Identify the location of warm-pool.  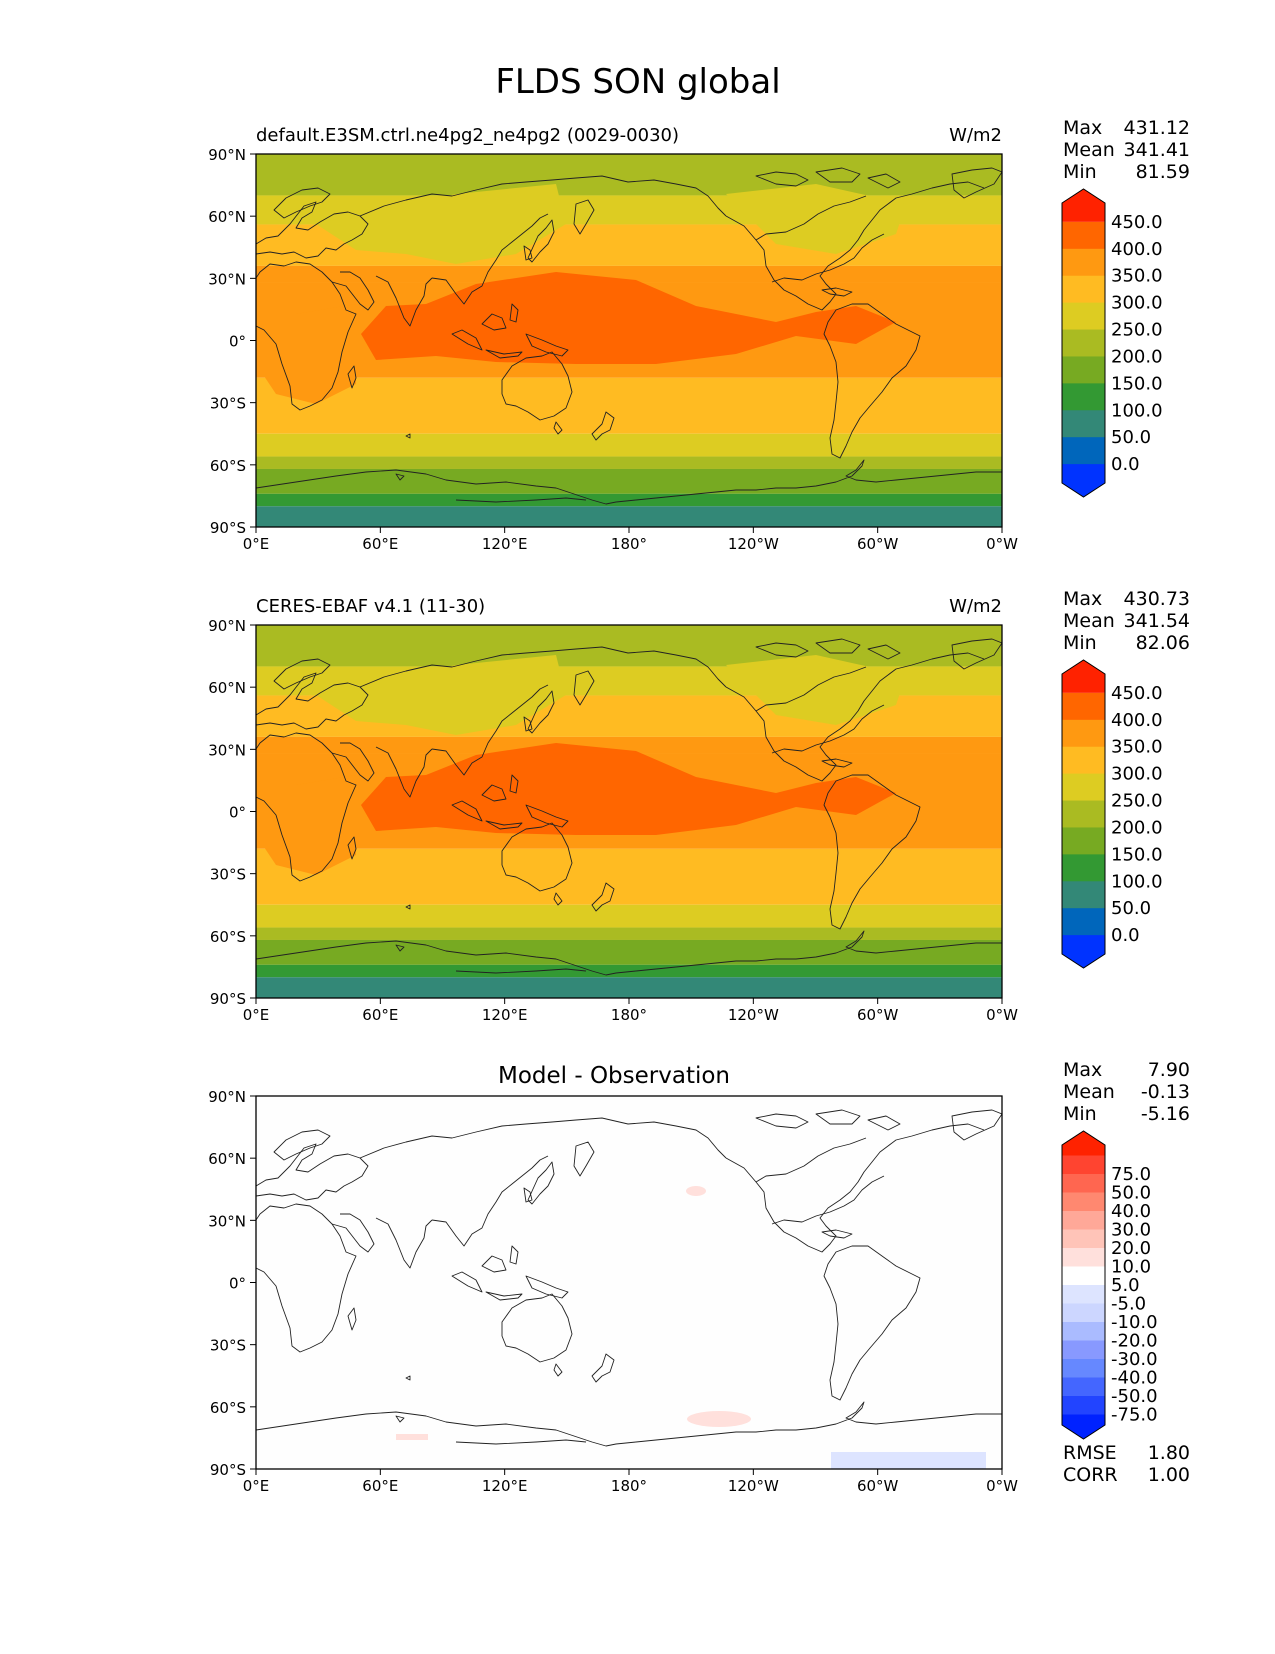
(628, 789).